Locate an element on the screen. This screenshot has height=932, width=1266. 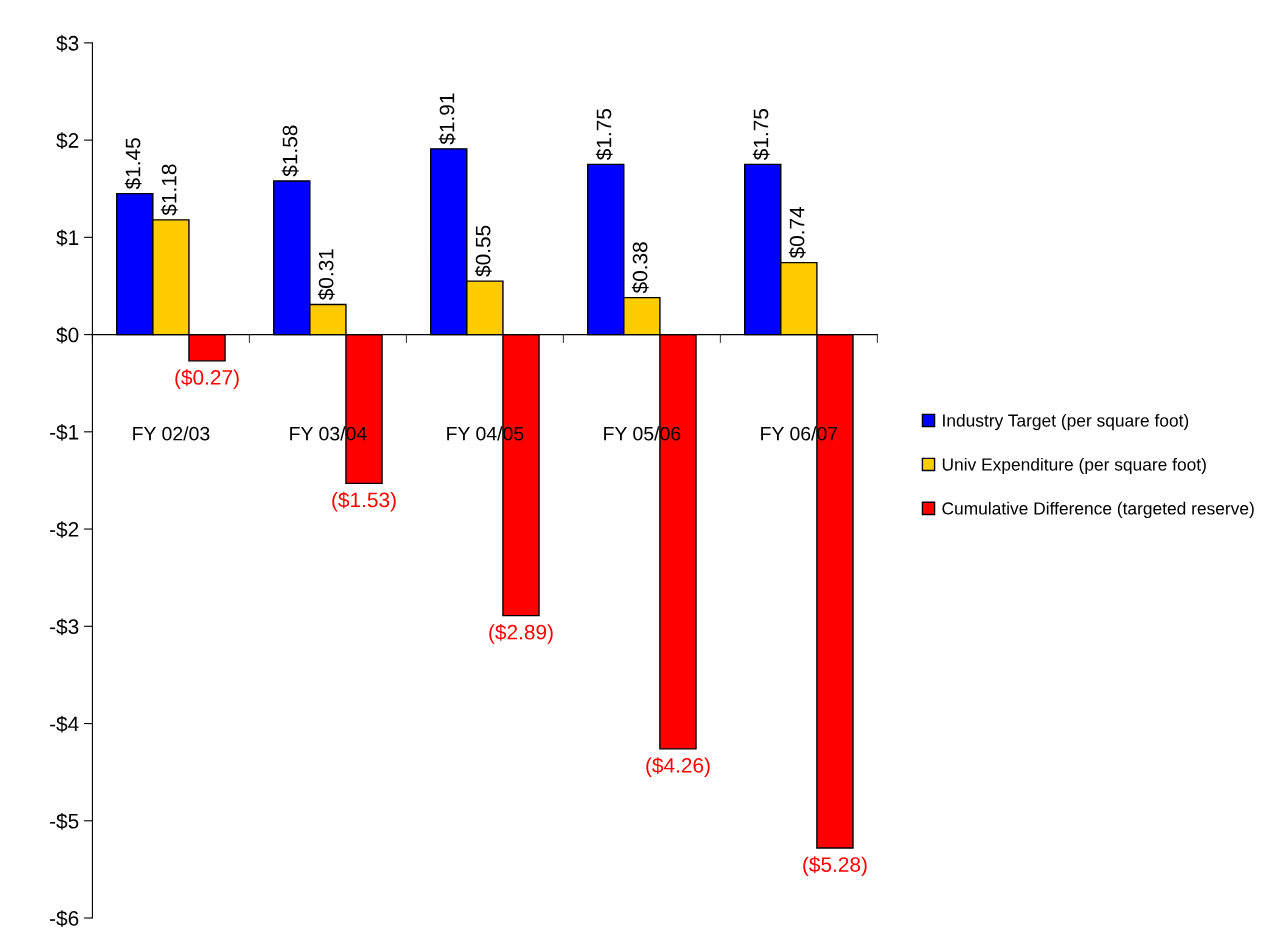
y-tick-label: -$6 is located at coordinates (64, 919).